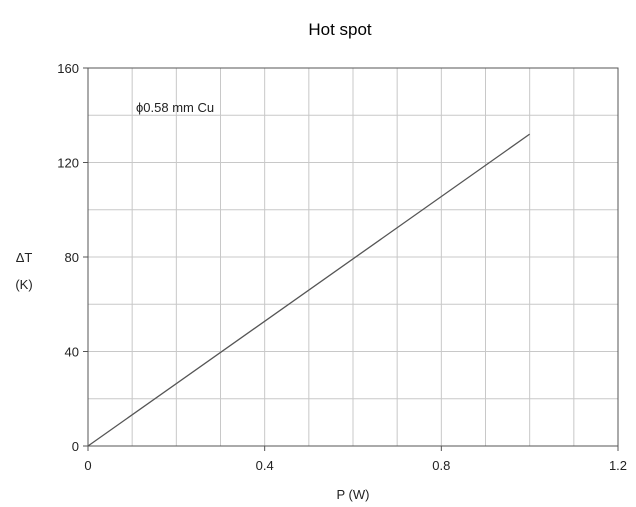  What do you see at coordinates (265, 465) in the screenshot?
I see `x-tick-label: 0.4` at bounding box center [265, 465].